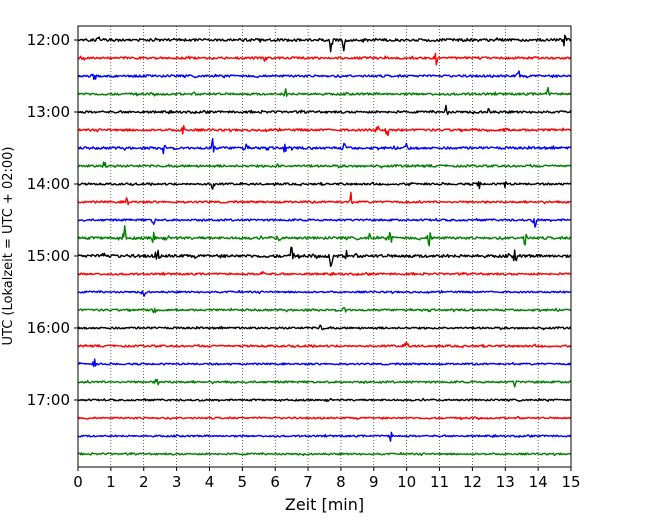 This screenshot has width=650, height=524. What do you see at coordinates (406, 482) in the screenshot?
I see `x-tick-label: 10` at bounding box center [406, 482].